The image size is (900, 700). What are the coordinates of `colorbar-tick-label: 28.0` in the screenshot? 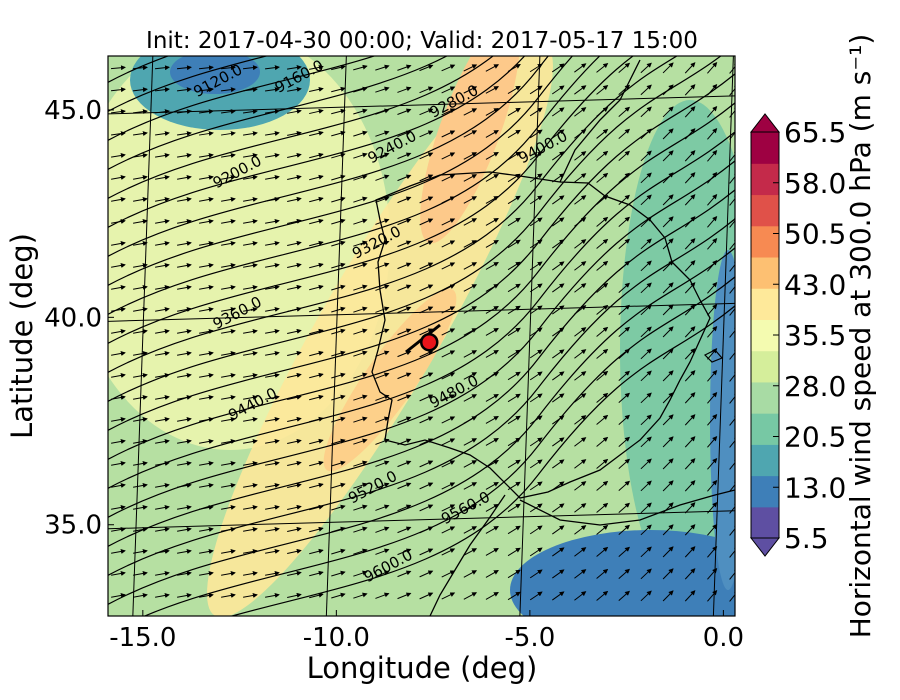 It's located at (815, 386).